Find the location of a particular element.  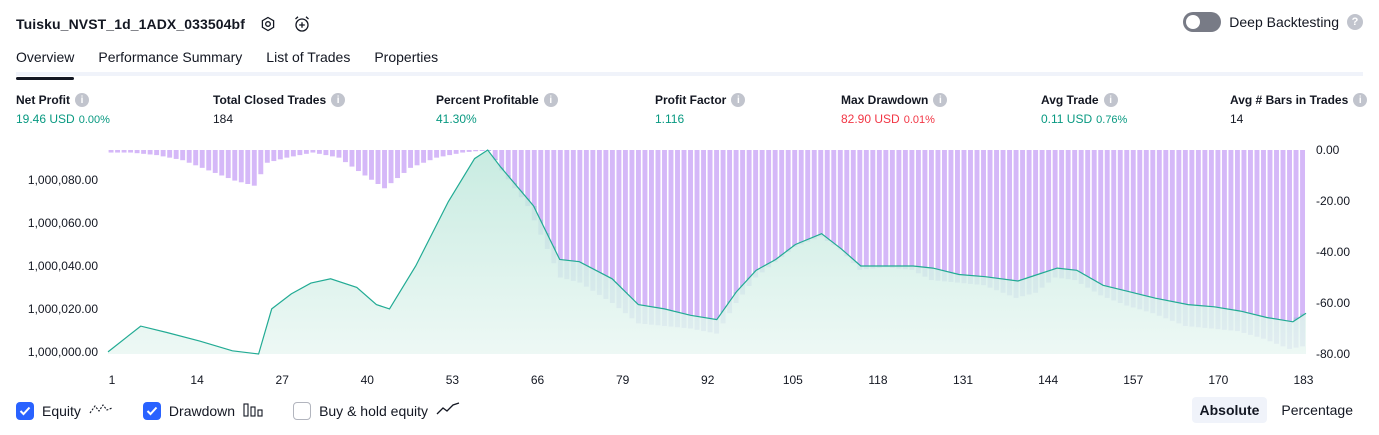

left-axis-tick: 1,000,040.00 is located at coordinates (63, 266).